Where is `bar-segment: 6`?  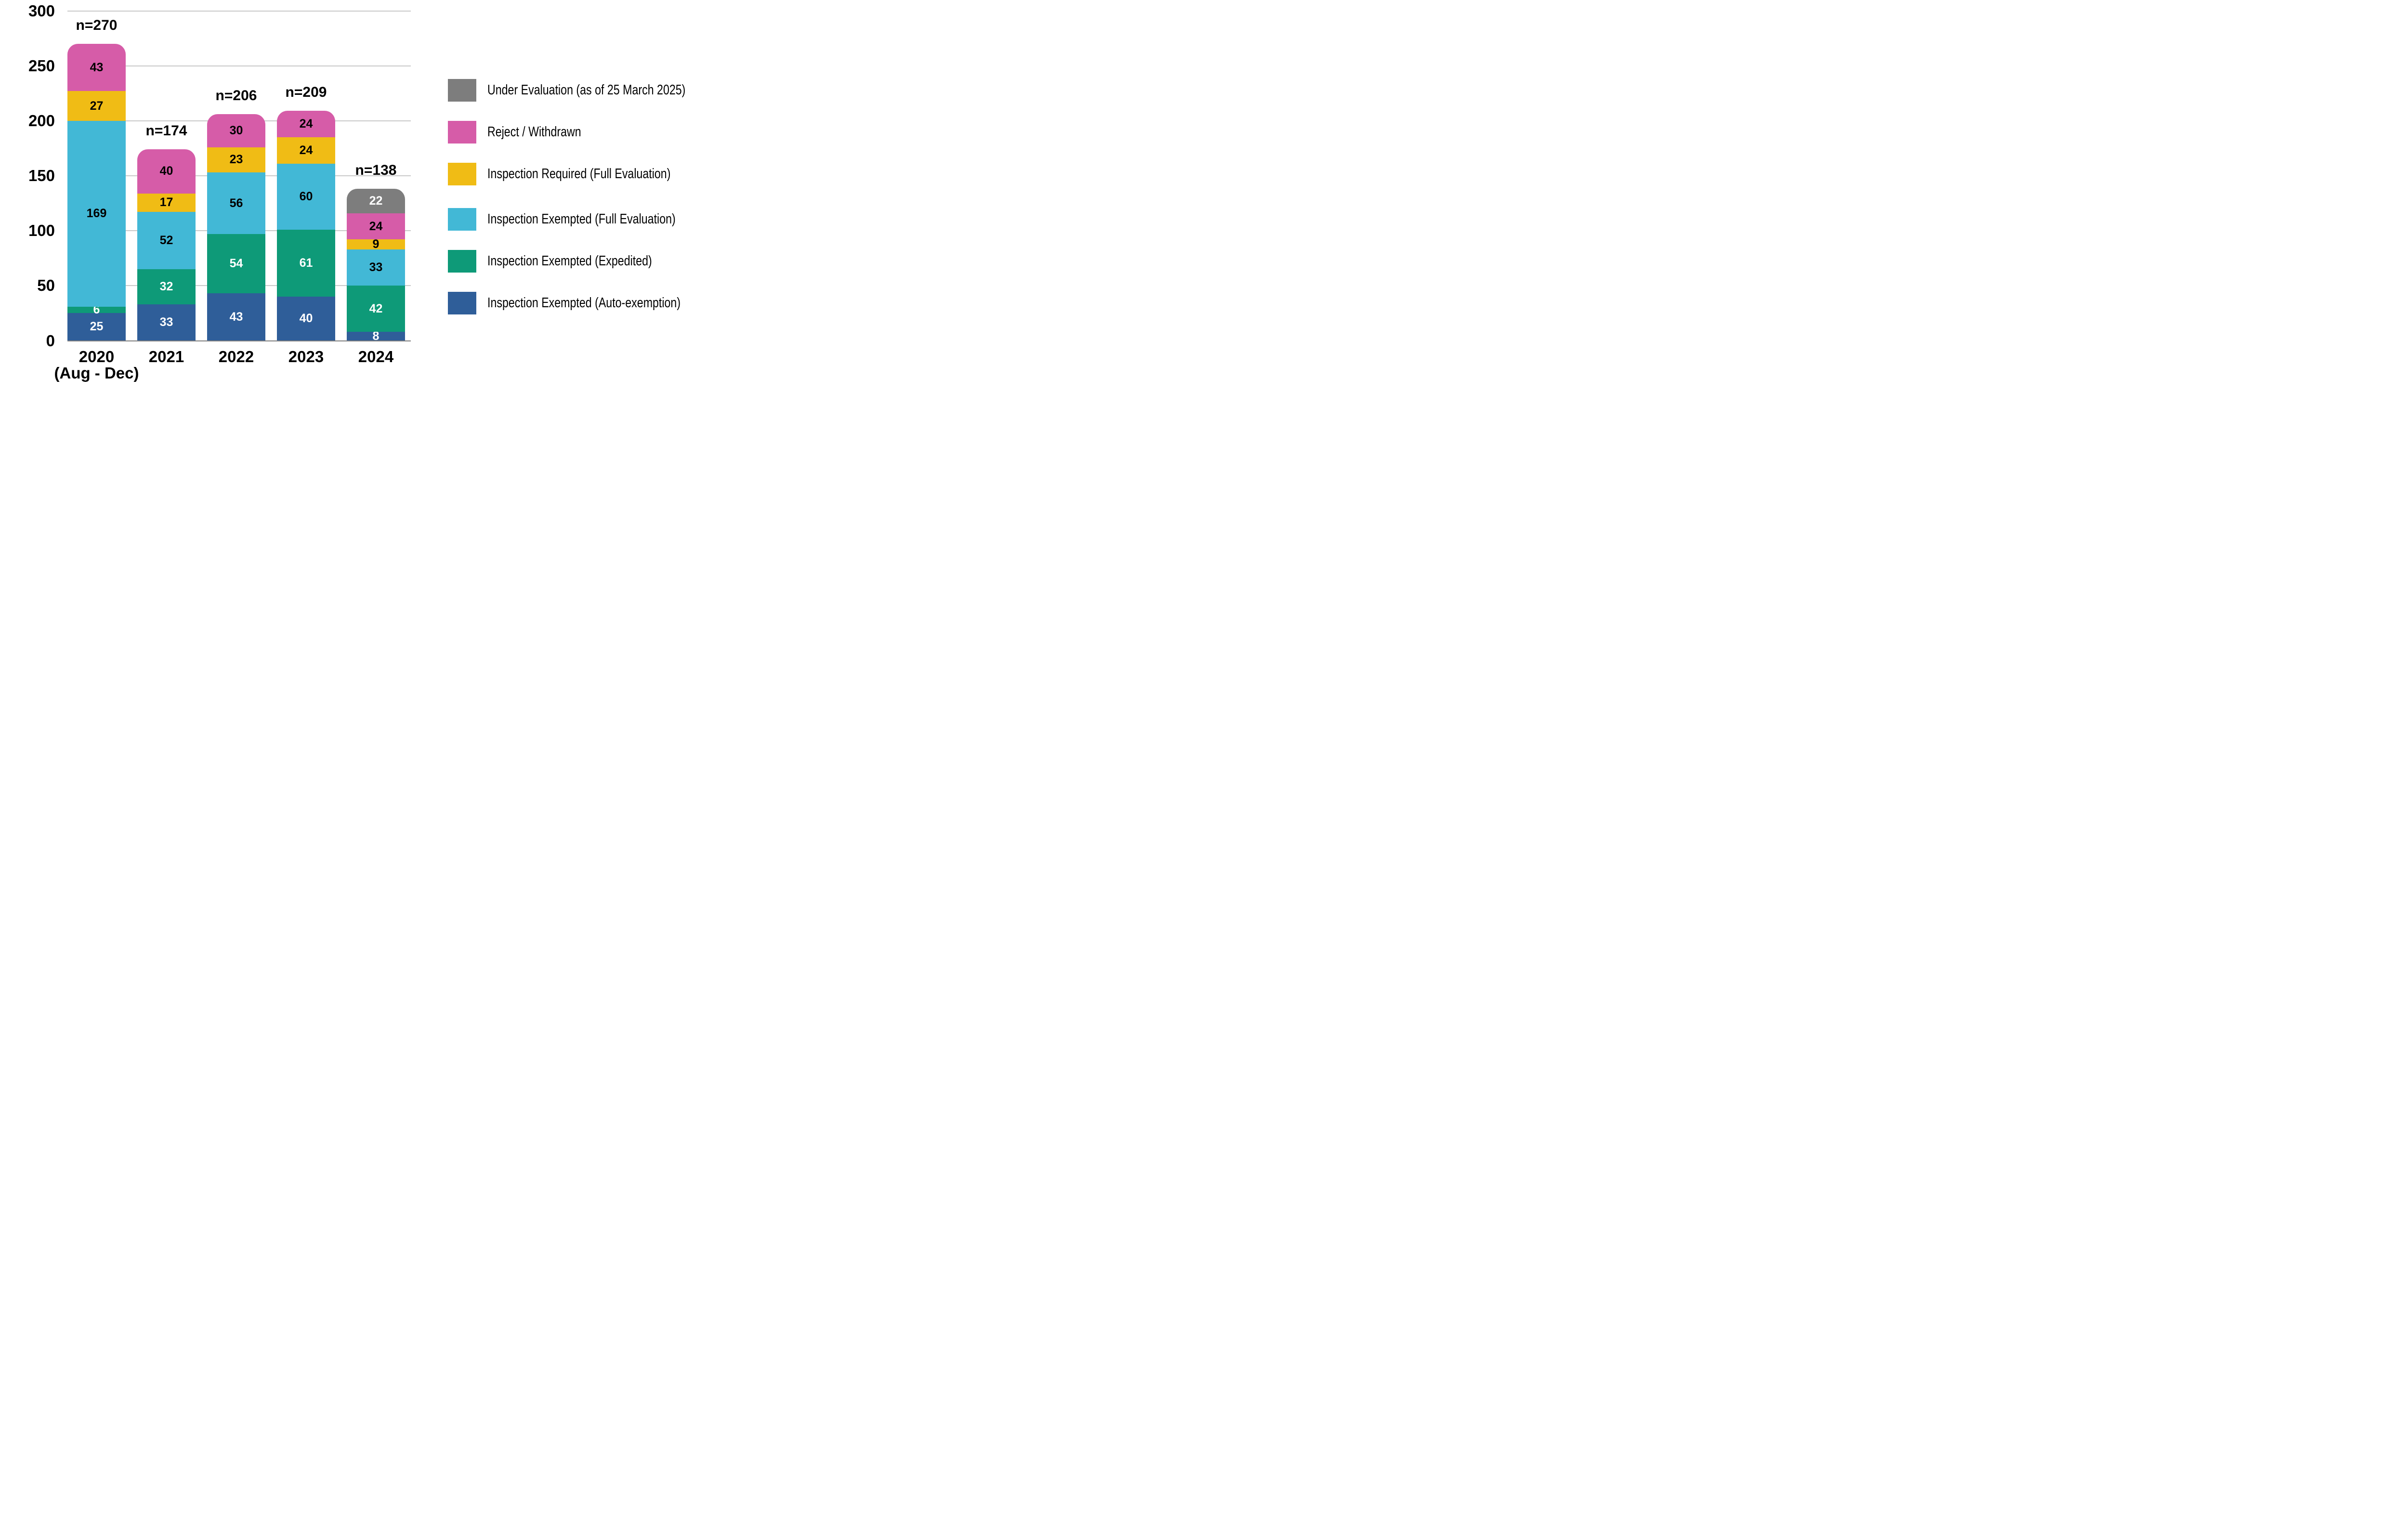 bar-segment: 6 is located at coordinates (96, 310).